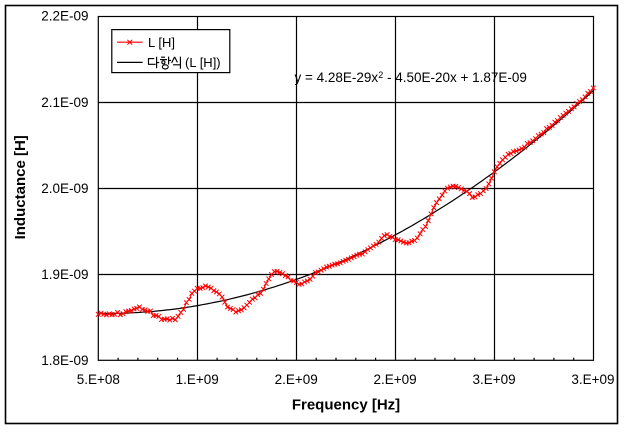 The width and height of the screenshot is (624, 435). Describe the element at coordinates (197, 379) in the screenshot. I see `svg-text: 1.E+09` at that location.